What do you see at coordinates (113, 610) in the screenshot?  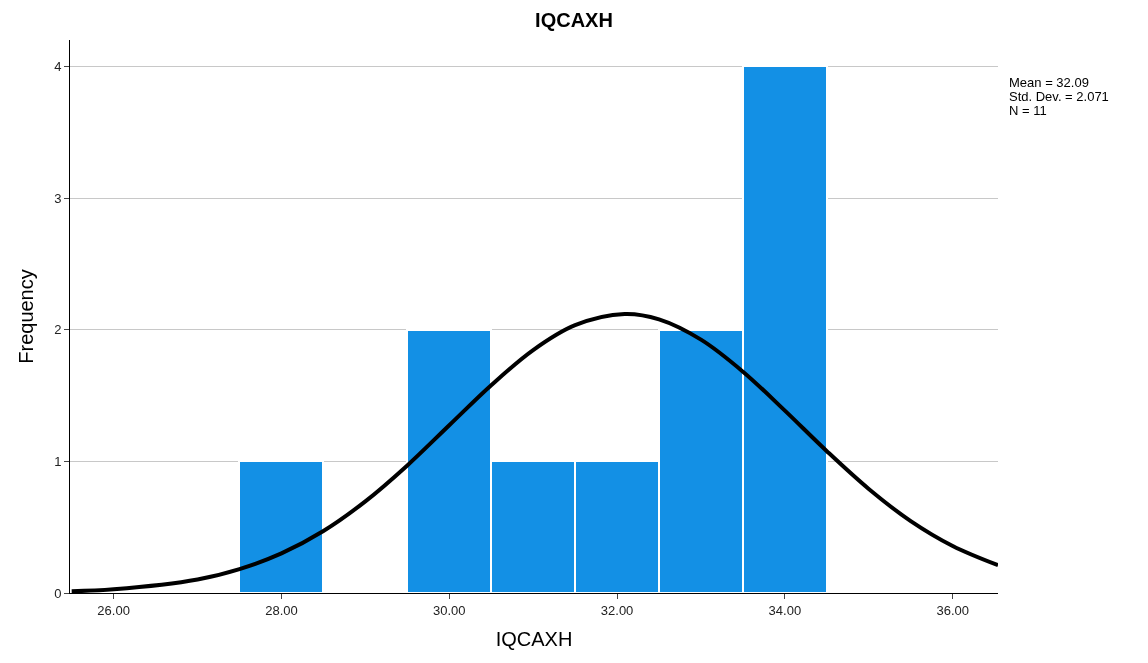 I see `x-tick-label: 26.00` at bounding box center [113, 610].